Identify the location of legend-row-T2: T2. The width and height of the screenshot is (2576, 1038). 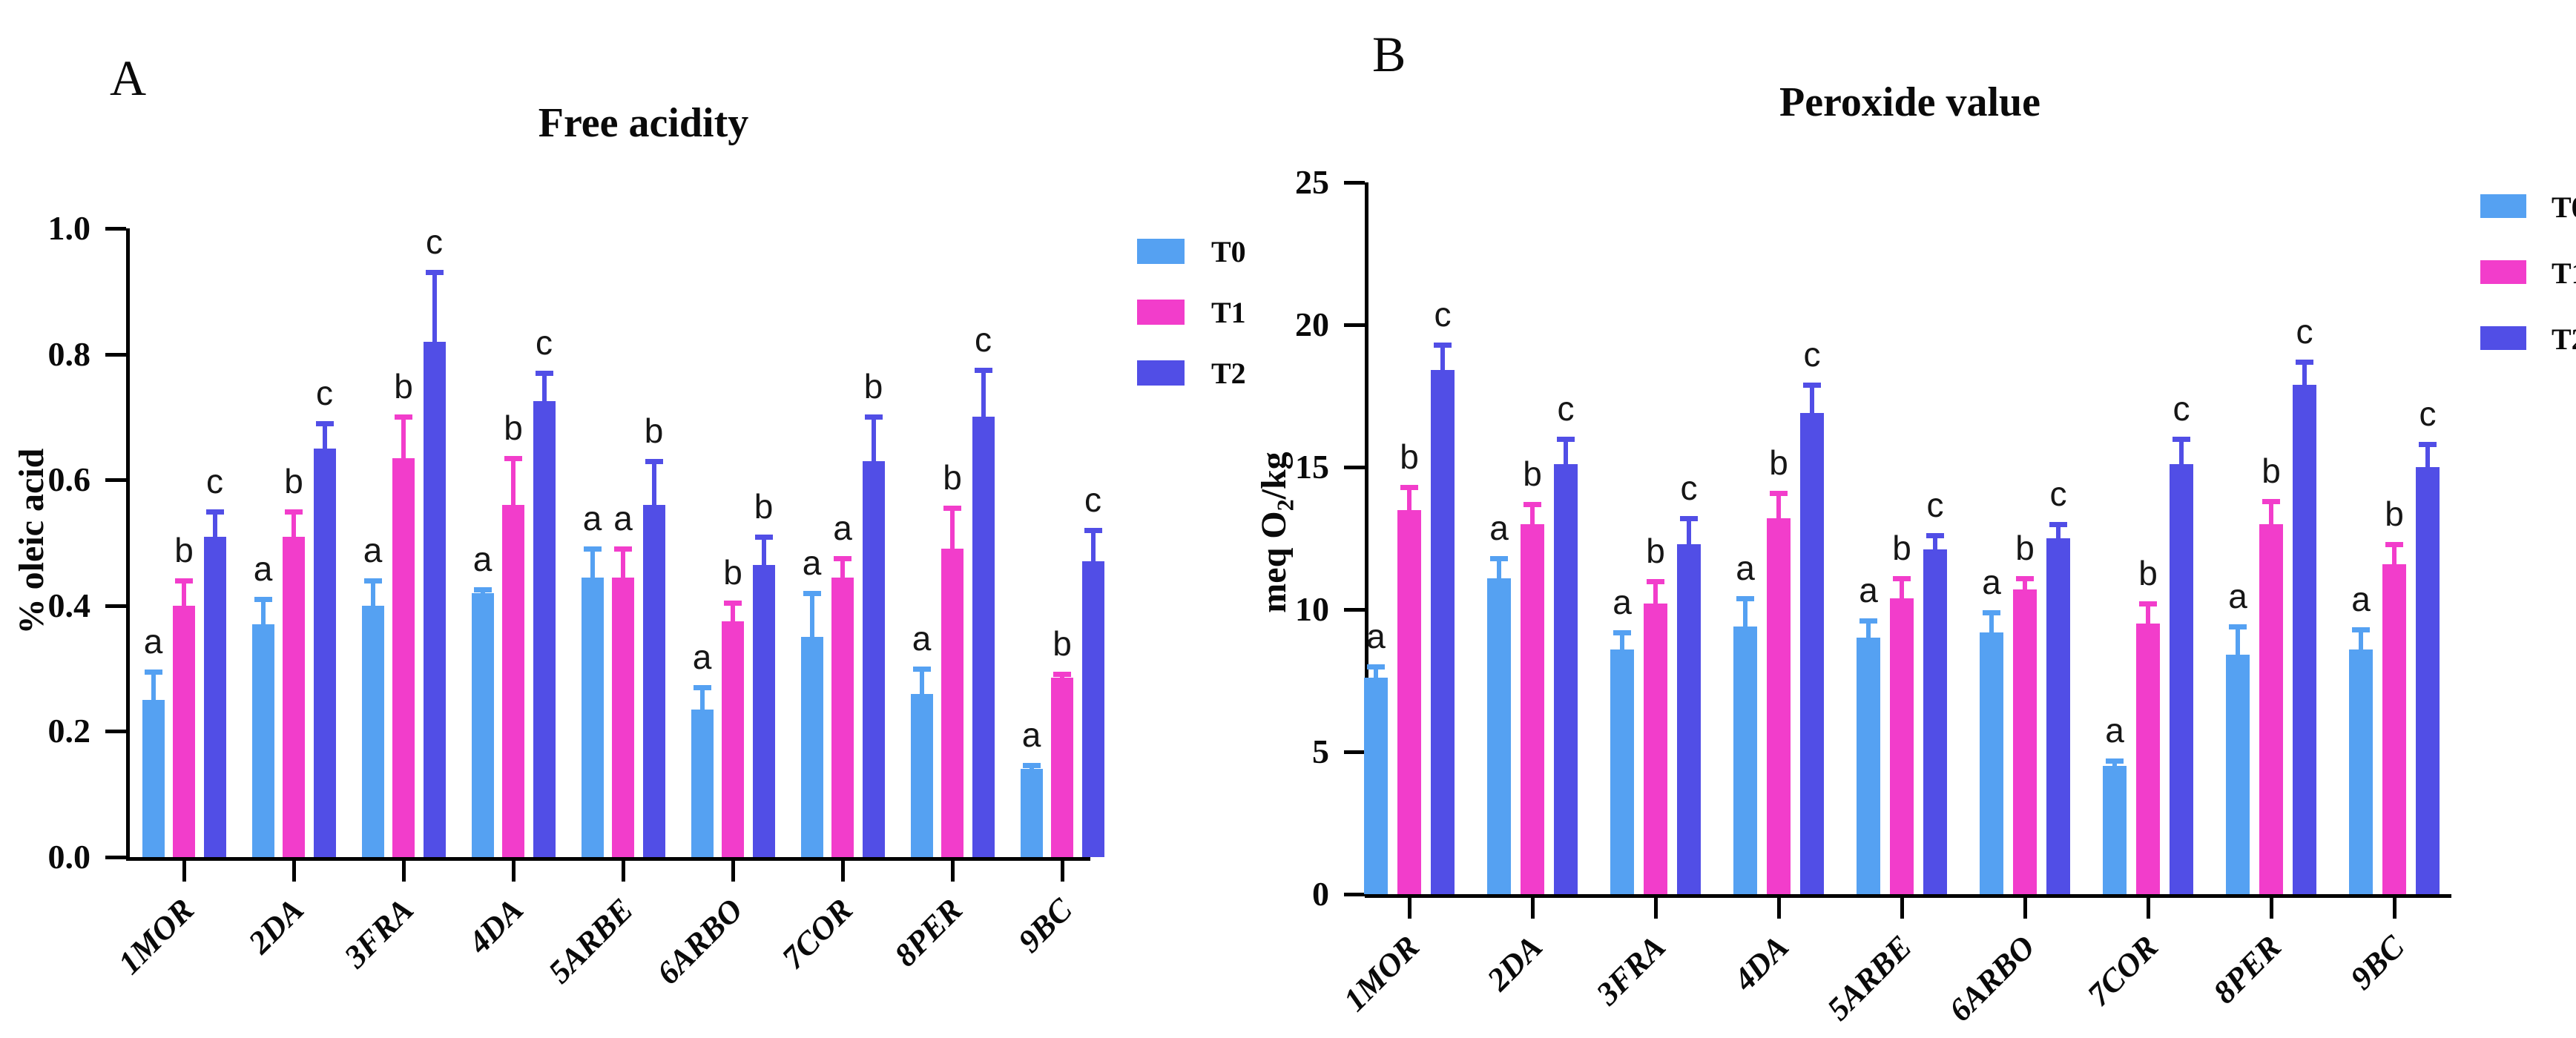
(1219, 374).